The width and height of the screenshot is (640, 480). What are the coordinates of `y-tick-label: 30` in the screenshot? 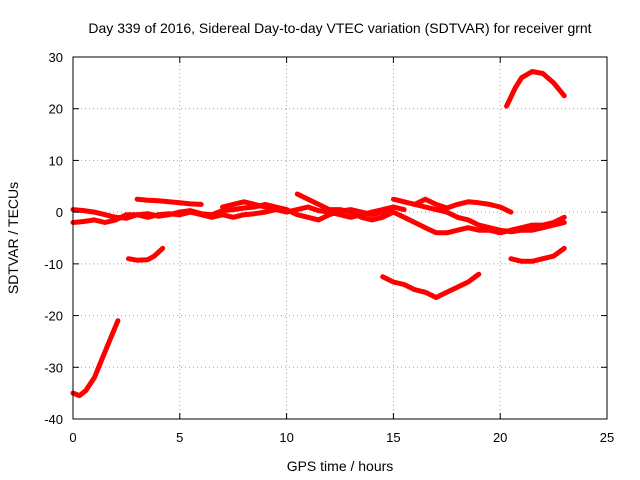 It's located at (56, 57).